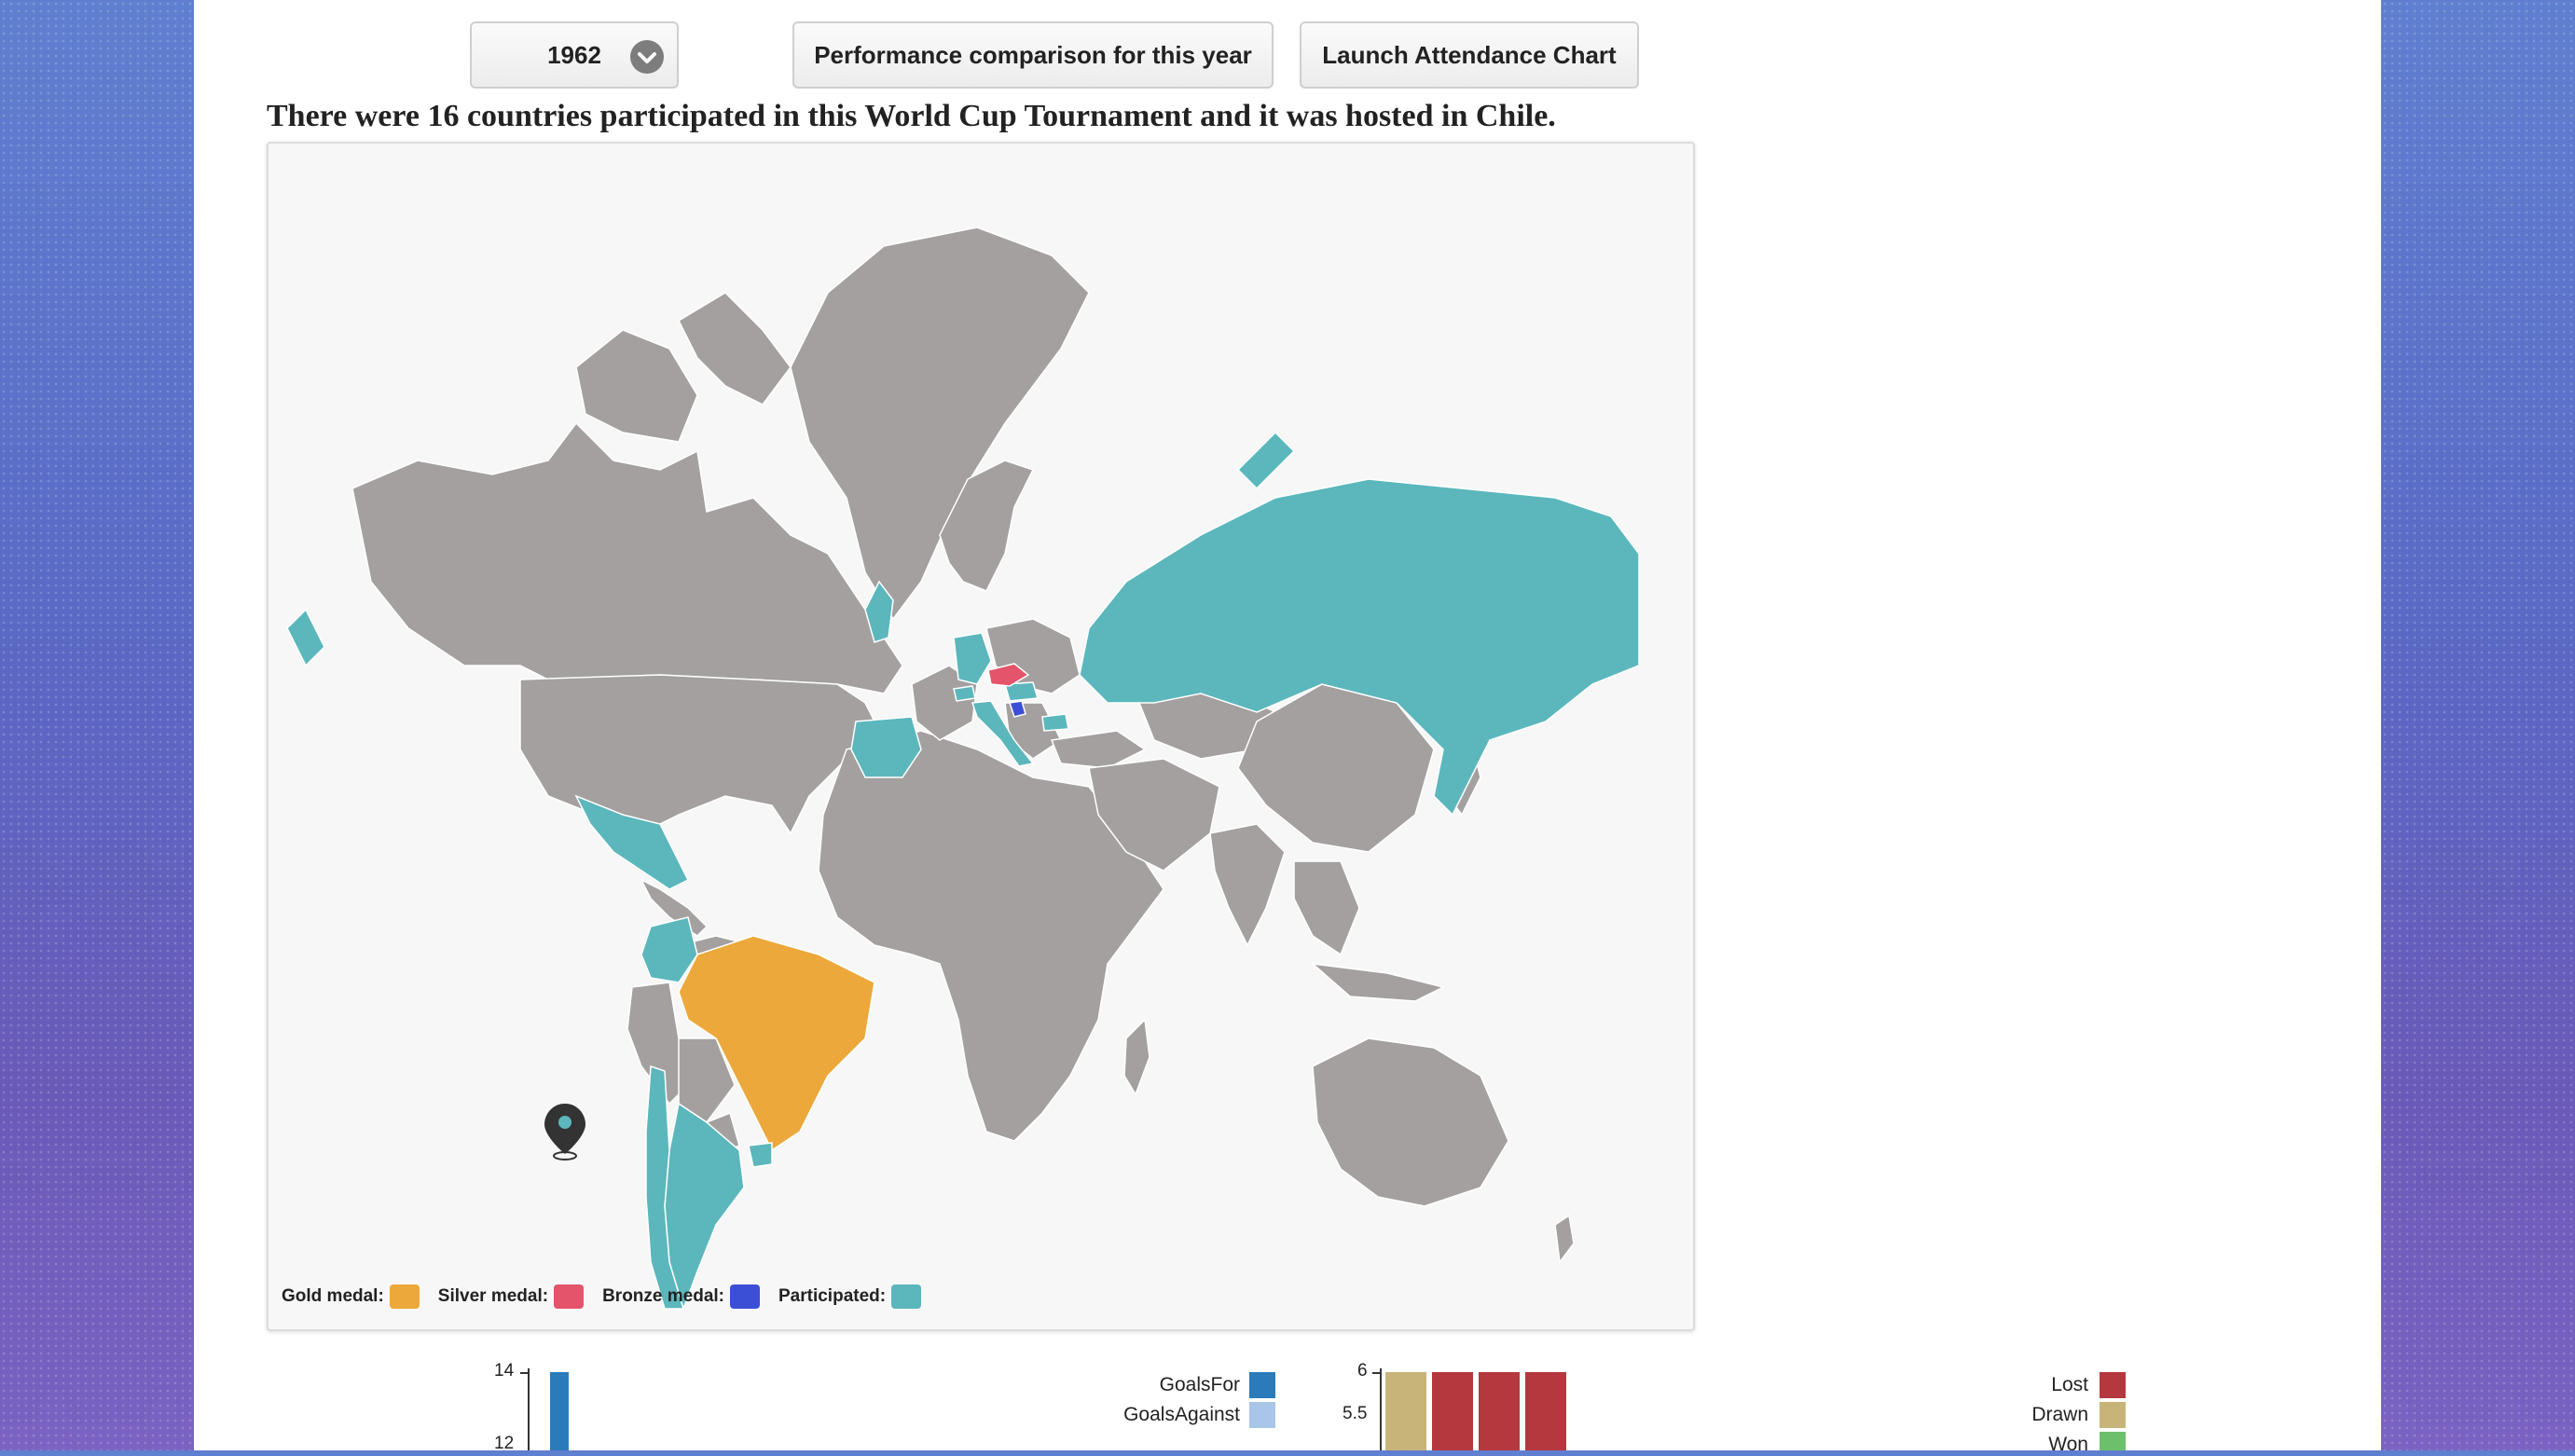 This screenshot has height=1456, width=2575. Describe the element at coordinates (1136, 1057) in the screenshot. I see `country-madagascar` at that location.